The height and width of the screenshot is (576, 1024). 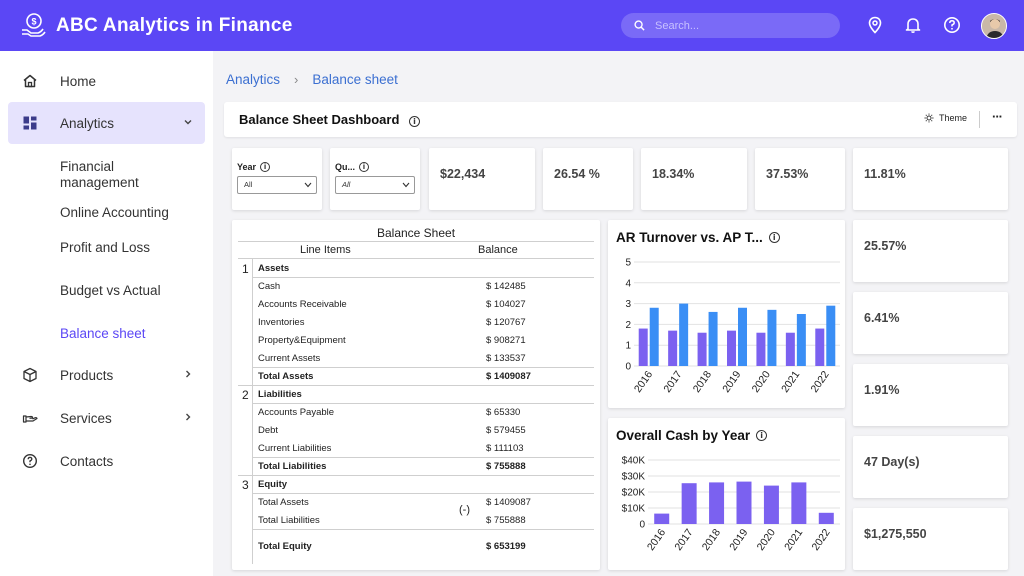 I want to click on kpi-card: $1,275,550, so click(x=930, y=539).